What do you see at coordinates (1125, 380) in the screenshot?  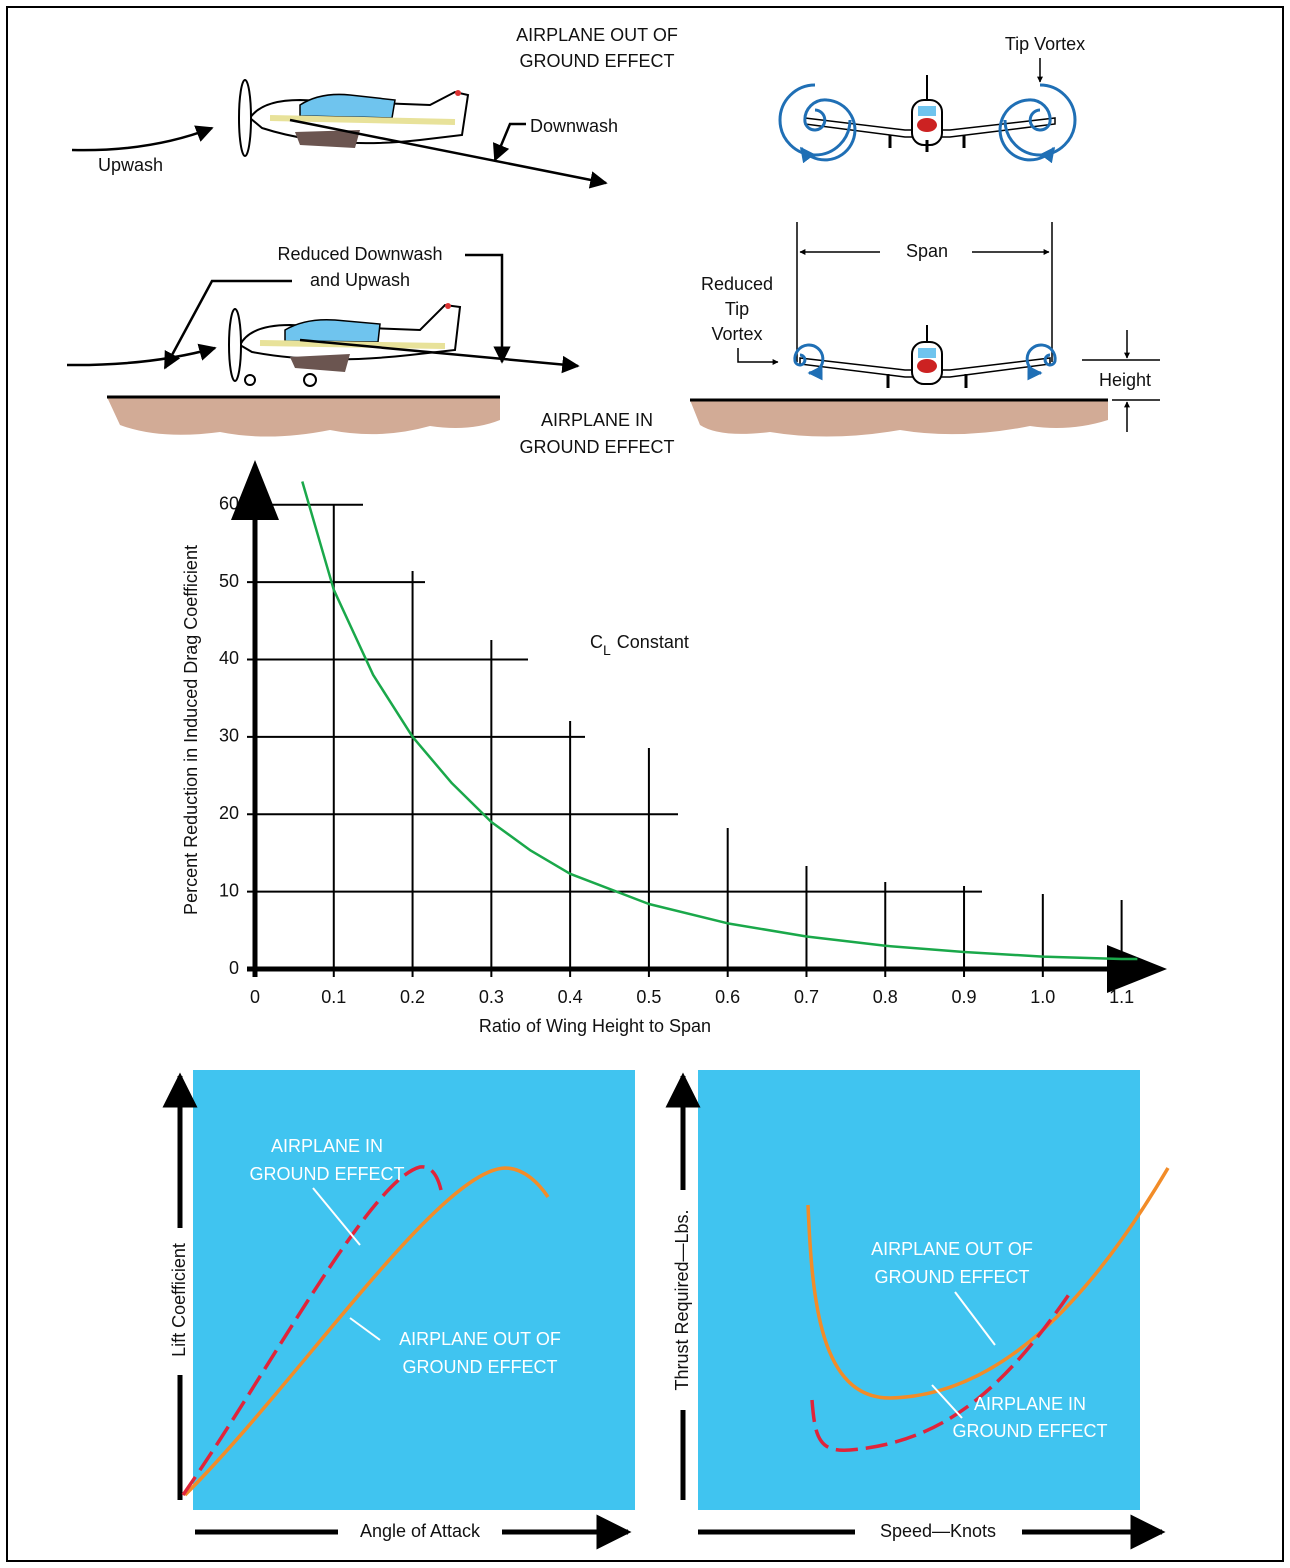 I see `height-label: Height` at bounding box center [1125, 380].